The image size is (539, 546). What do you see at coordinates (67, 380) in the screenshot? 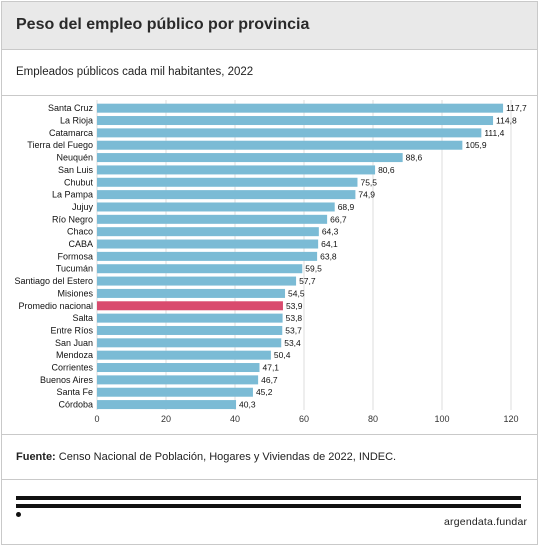
I see `category-label: Buenos Aires` at bounding box center [67, 380].